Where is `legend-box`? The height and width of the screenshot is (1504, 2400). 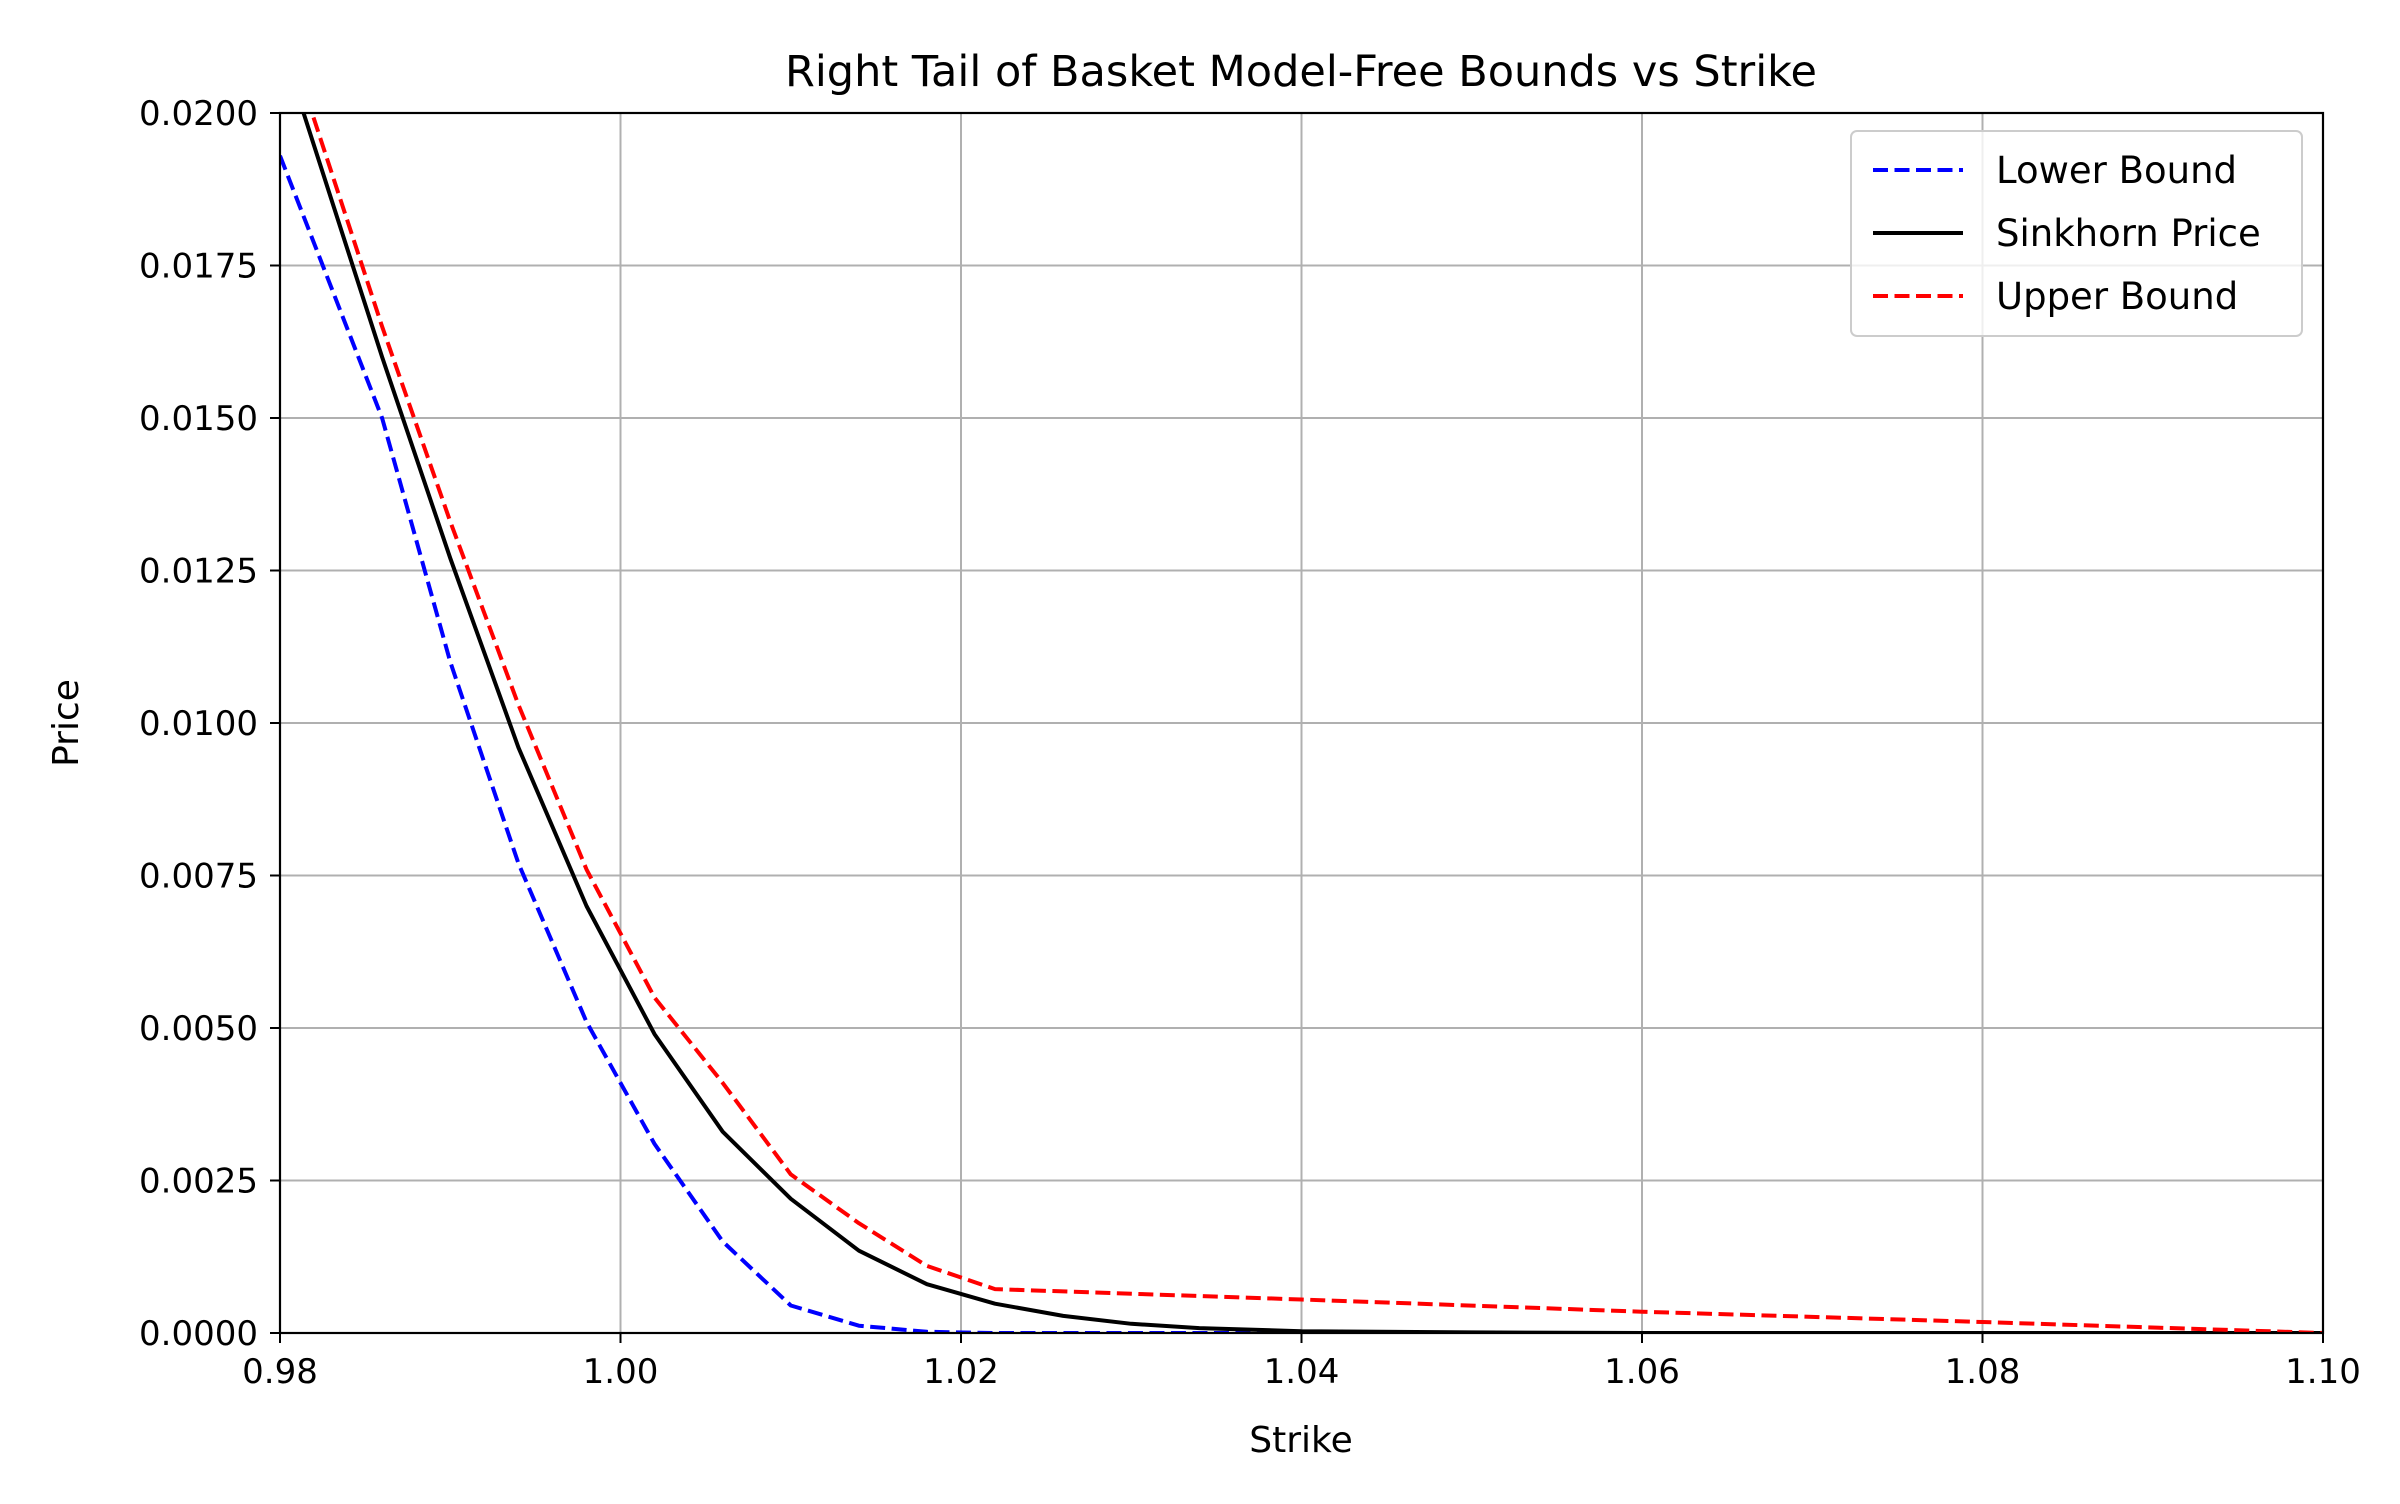
legend-box is located at coordinates (2076, 233).